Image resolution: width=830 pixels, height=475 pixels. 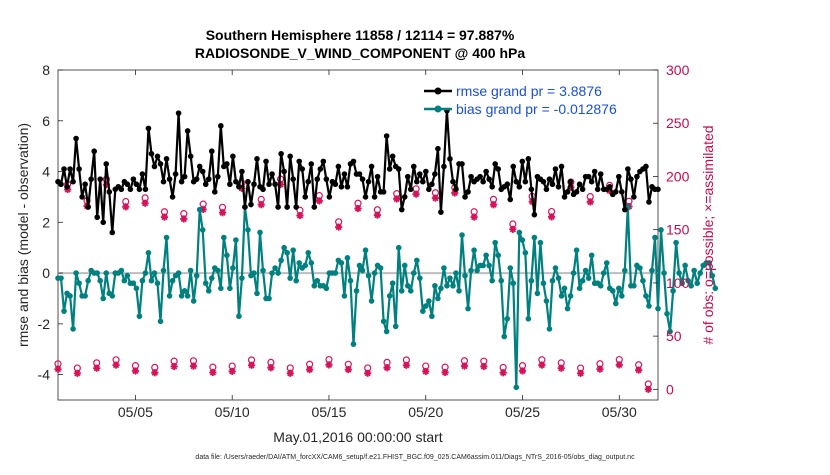 I want to click on y-left-tick-label: 8, so click(x=46, y=70).